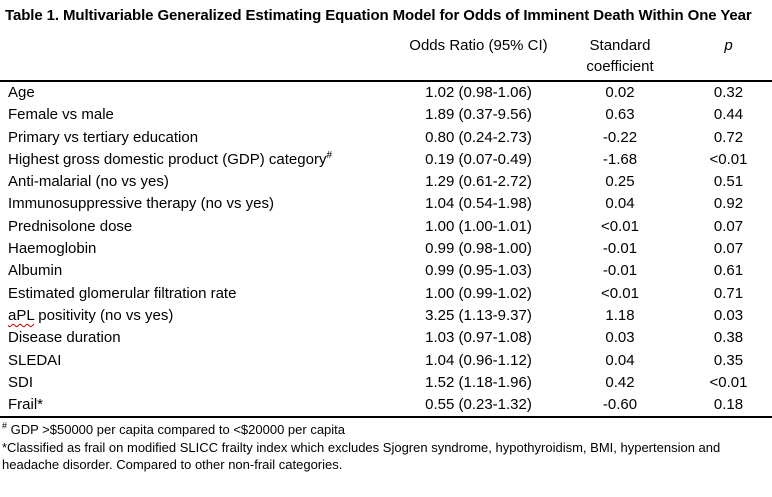 The width and height of the screenshot is (772, 497). I want to click on gdp-footnote-marker: #, so click(329, 155).